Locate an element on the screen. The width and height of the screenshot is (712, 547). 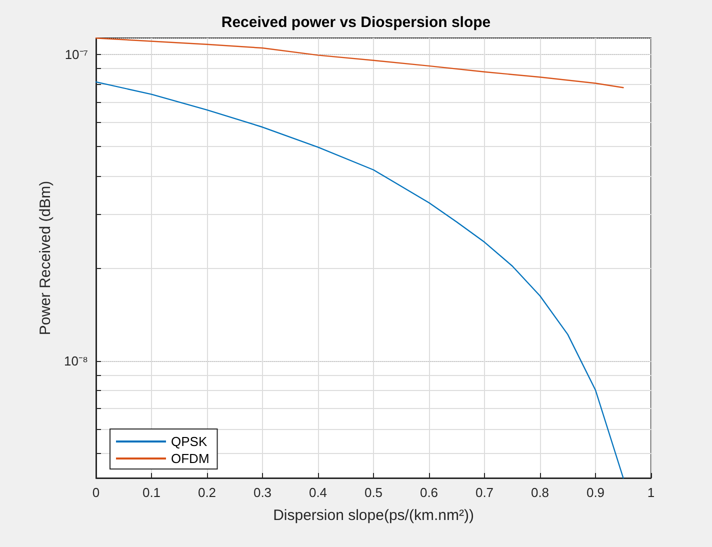
x-tick-label: 0.8 is located at coordinates (540, 492).